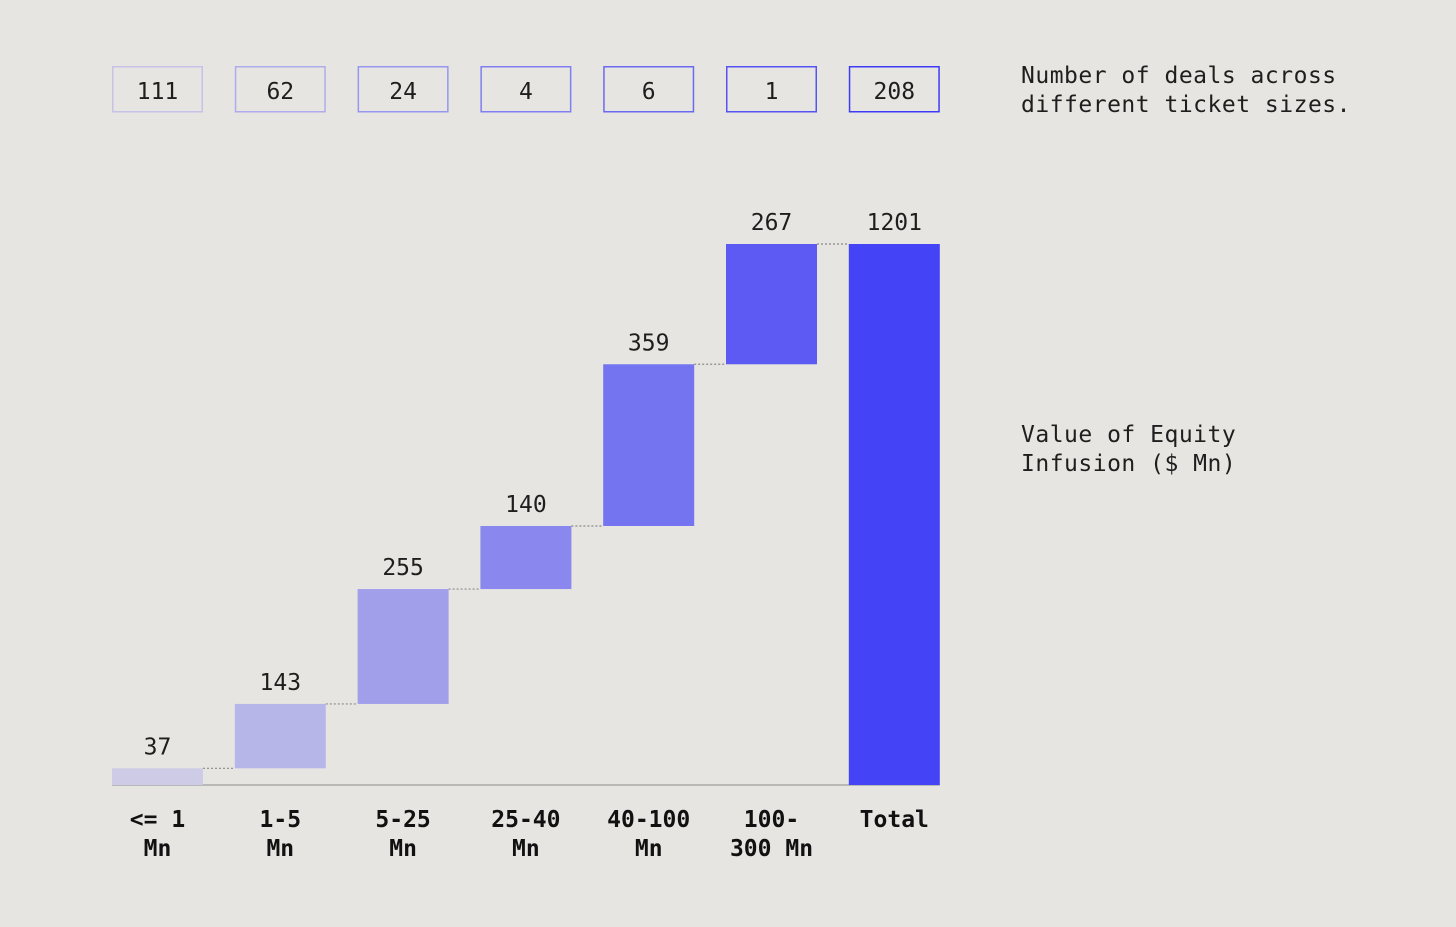 The image size is (1456, 927). Describe the element at coordinates (402, 820) in the screenshot. I see `category-label-2-0: 5-25` at that location.